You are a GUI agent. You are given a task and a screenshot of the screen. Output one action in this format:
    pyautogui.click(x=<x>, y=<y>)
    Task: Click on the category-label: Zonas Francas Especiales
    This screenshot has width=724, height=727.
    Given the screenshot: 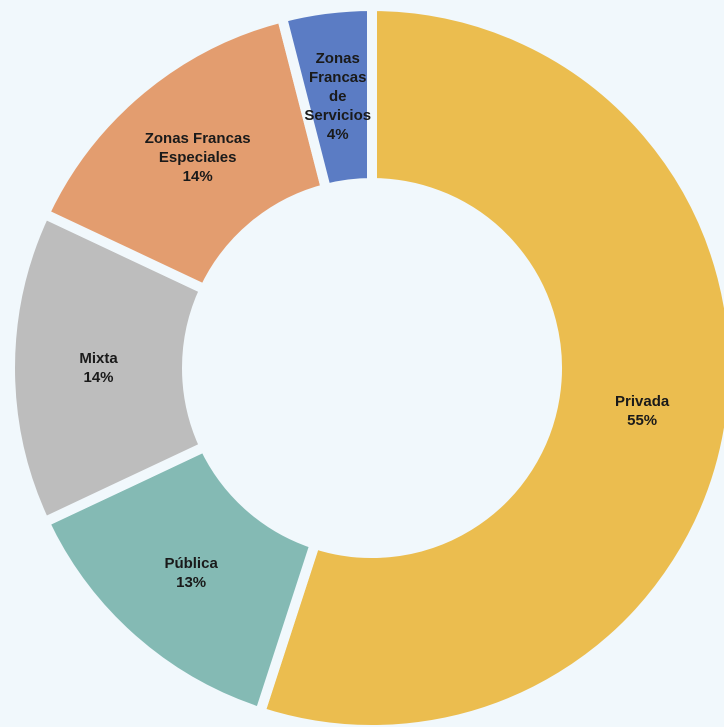 What is the action you would take?
    pyautogui.click(x=197, y=147)
    